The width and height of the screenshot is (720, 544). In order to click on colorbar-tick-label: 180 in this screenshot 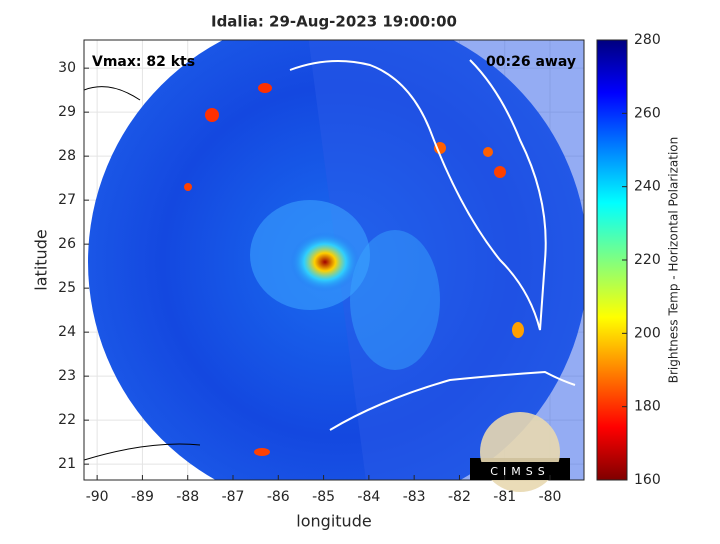, I will do `click(647, 407)`.